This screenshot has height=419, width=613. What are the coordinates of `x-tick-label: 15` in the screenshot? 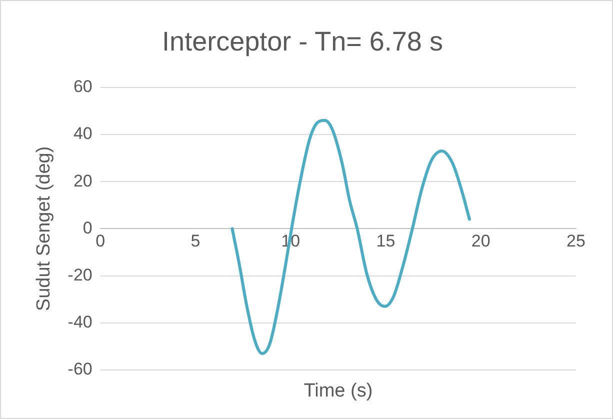 It's located at (386, 241).